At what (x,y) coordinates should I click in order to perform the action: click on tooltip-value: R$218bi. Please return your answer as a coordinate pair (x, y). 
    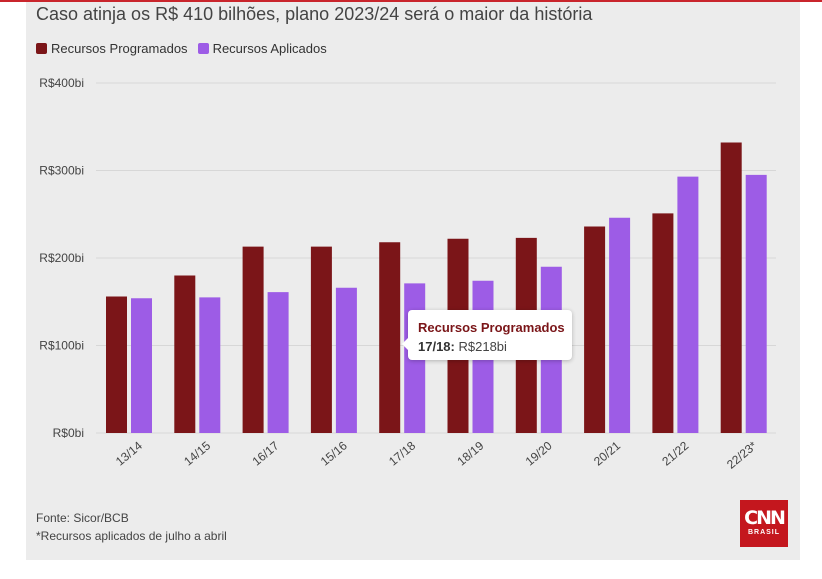
    Looking at the image, I should click on (482, 346).